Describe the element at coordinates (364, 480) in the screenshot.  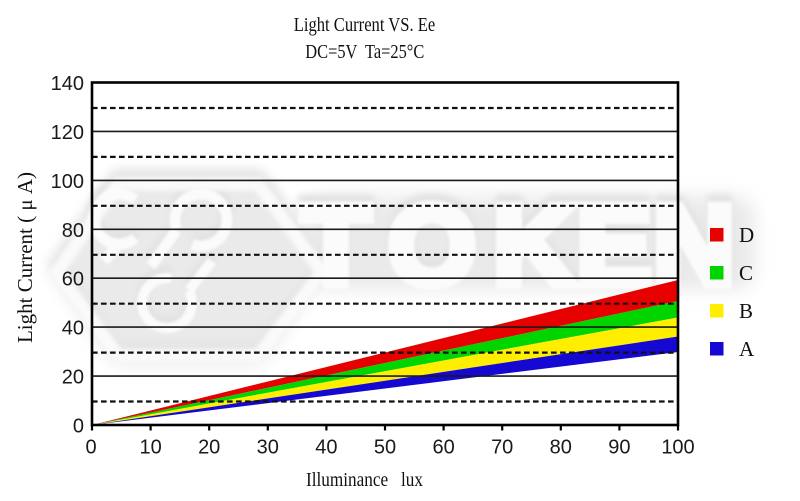
I see `svg-text: Illuminance lux` at that location.